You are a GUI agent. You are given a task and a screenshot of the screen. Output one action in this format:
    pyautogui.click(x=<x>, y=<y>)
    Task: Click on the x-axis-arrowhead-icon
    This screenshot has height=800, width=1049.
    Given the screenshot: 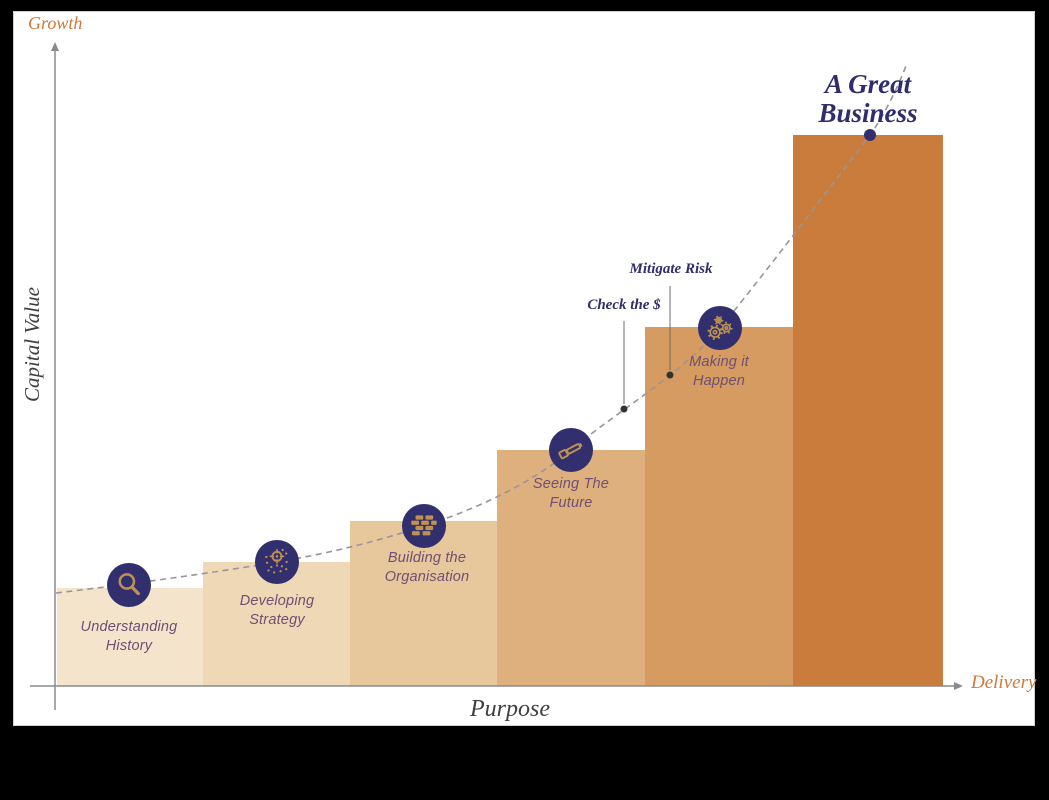 What is the action you would take?
    pyautogui.click(x=958, y=686)
    